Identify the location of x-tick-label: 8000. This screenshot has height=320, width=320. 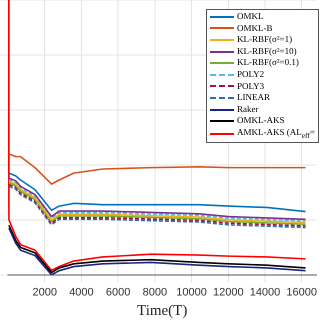
(155, 292).